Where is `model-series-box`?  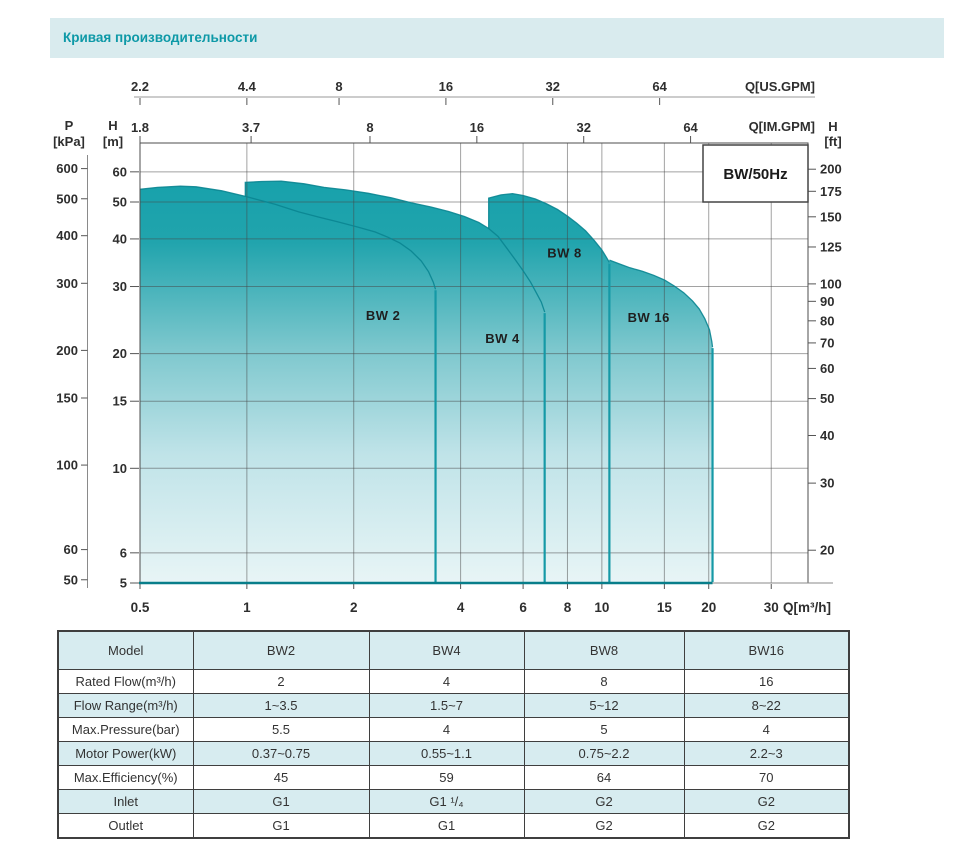 model-series-box is located at coordinates (755, 173).